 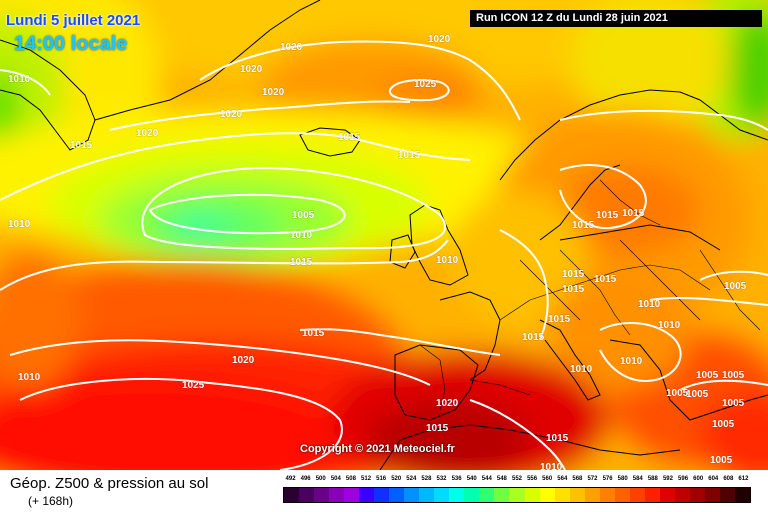 I want to click on isobar-1015-atlantic, so click(x=224, y=265).